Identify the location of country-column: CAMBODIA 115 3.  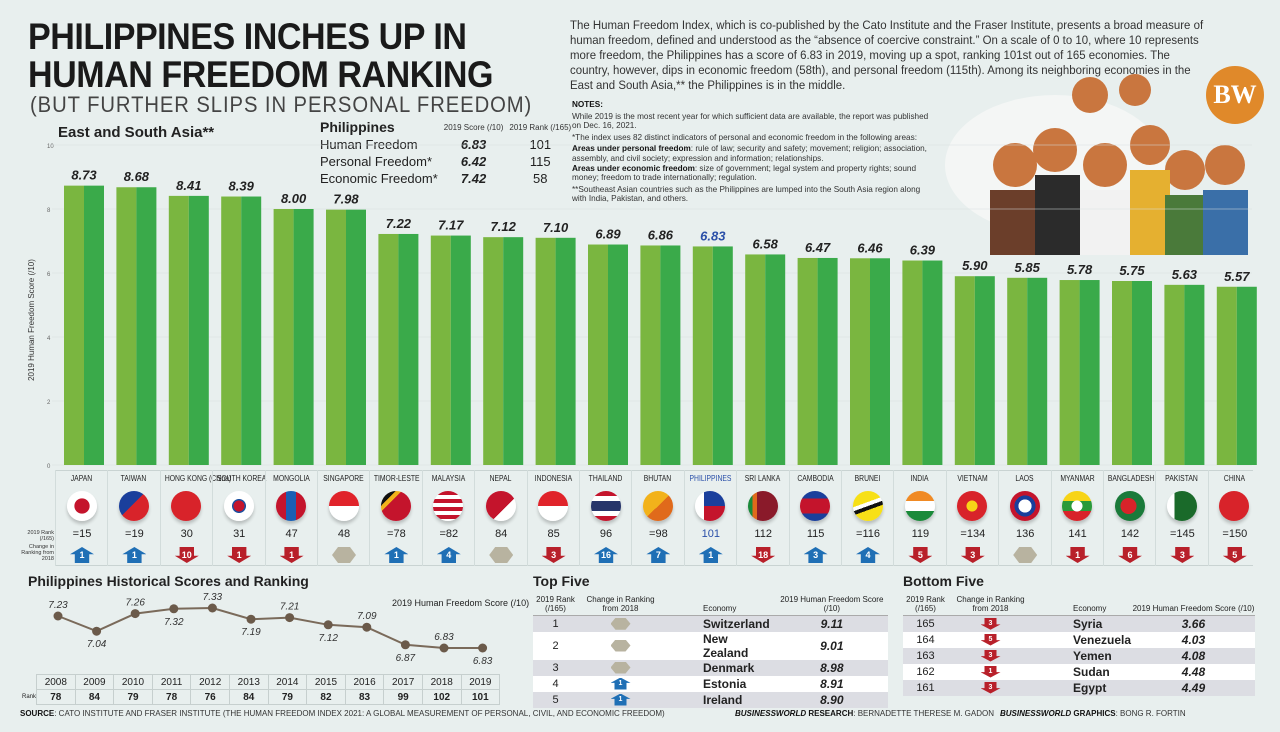
(814, 518).